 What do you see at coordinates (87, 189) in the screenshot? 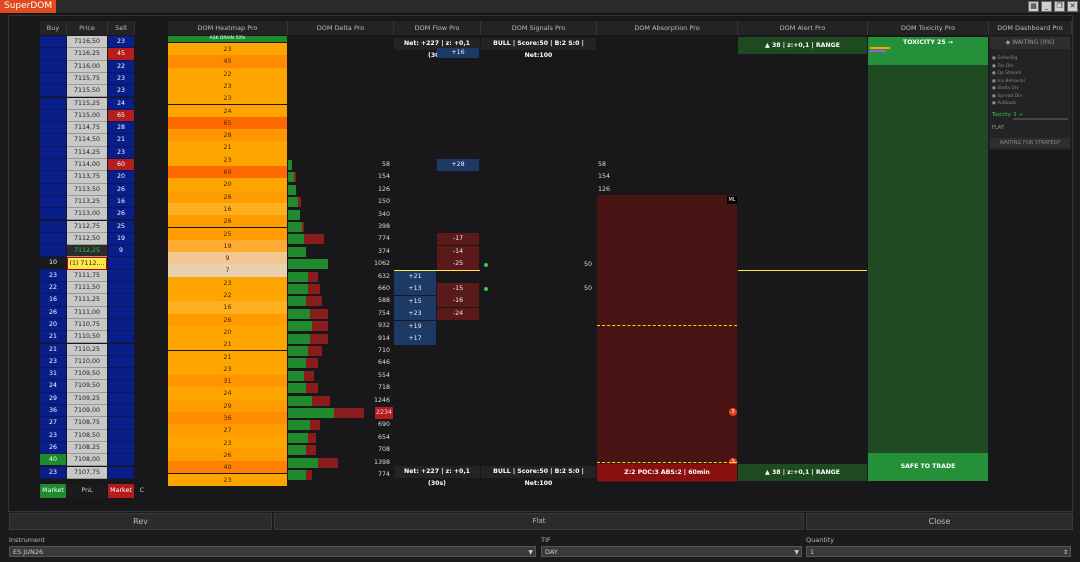
I see `price-cell: 7113,50` at bounding box center [87, 189].